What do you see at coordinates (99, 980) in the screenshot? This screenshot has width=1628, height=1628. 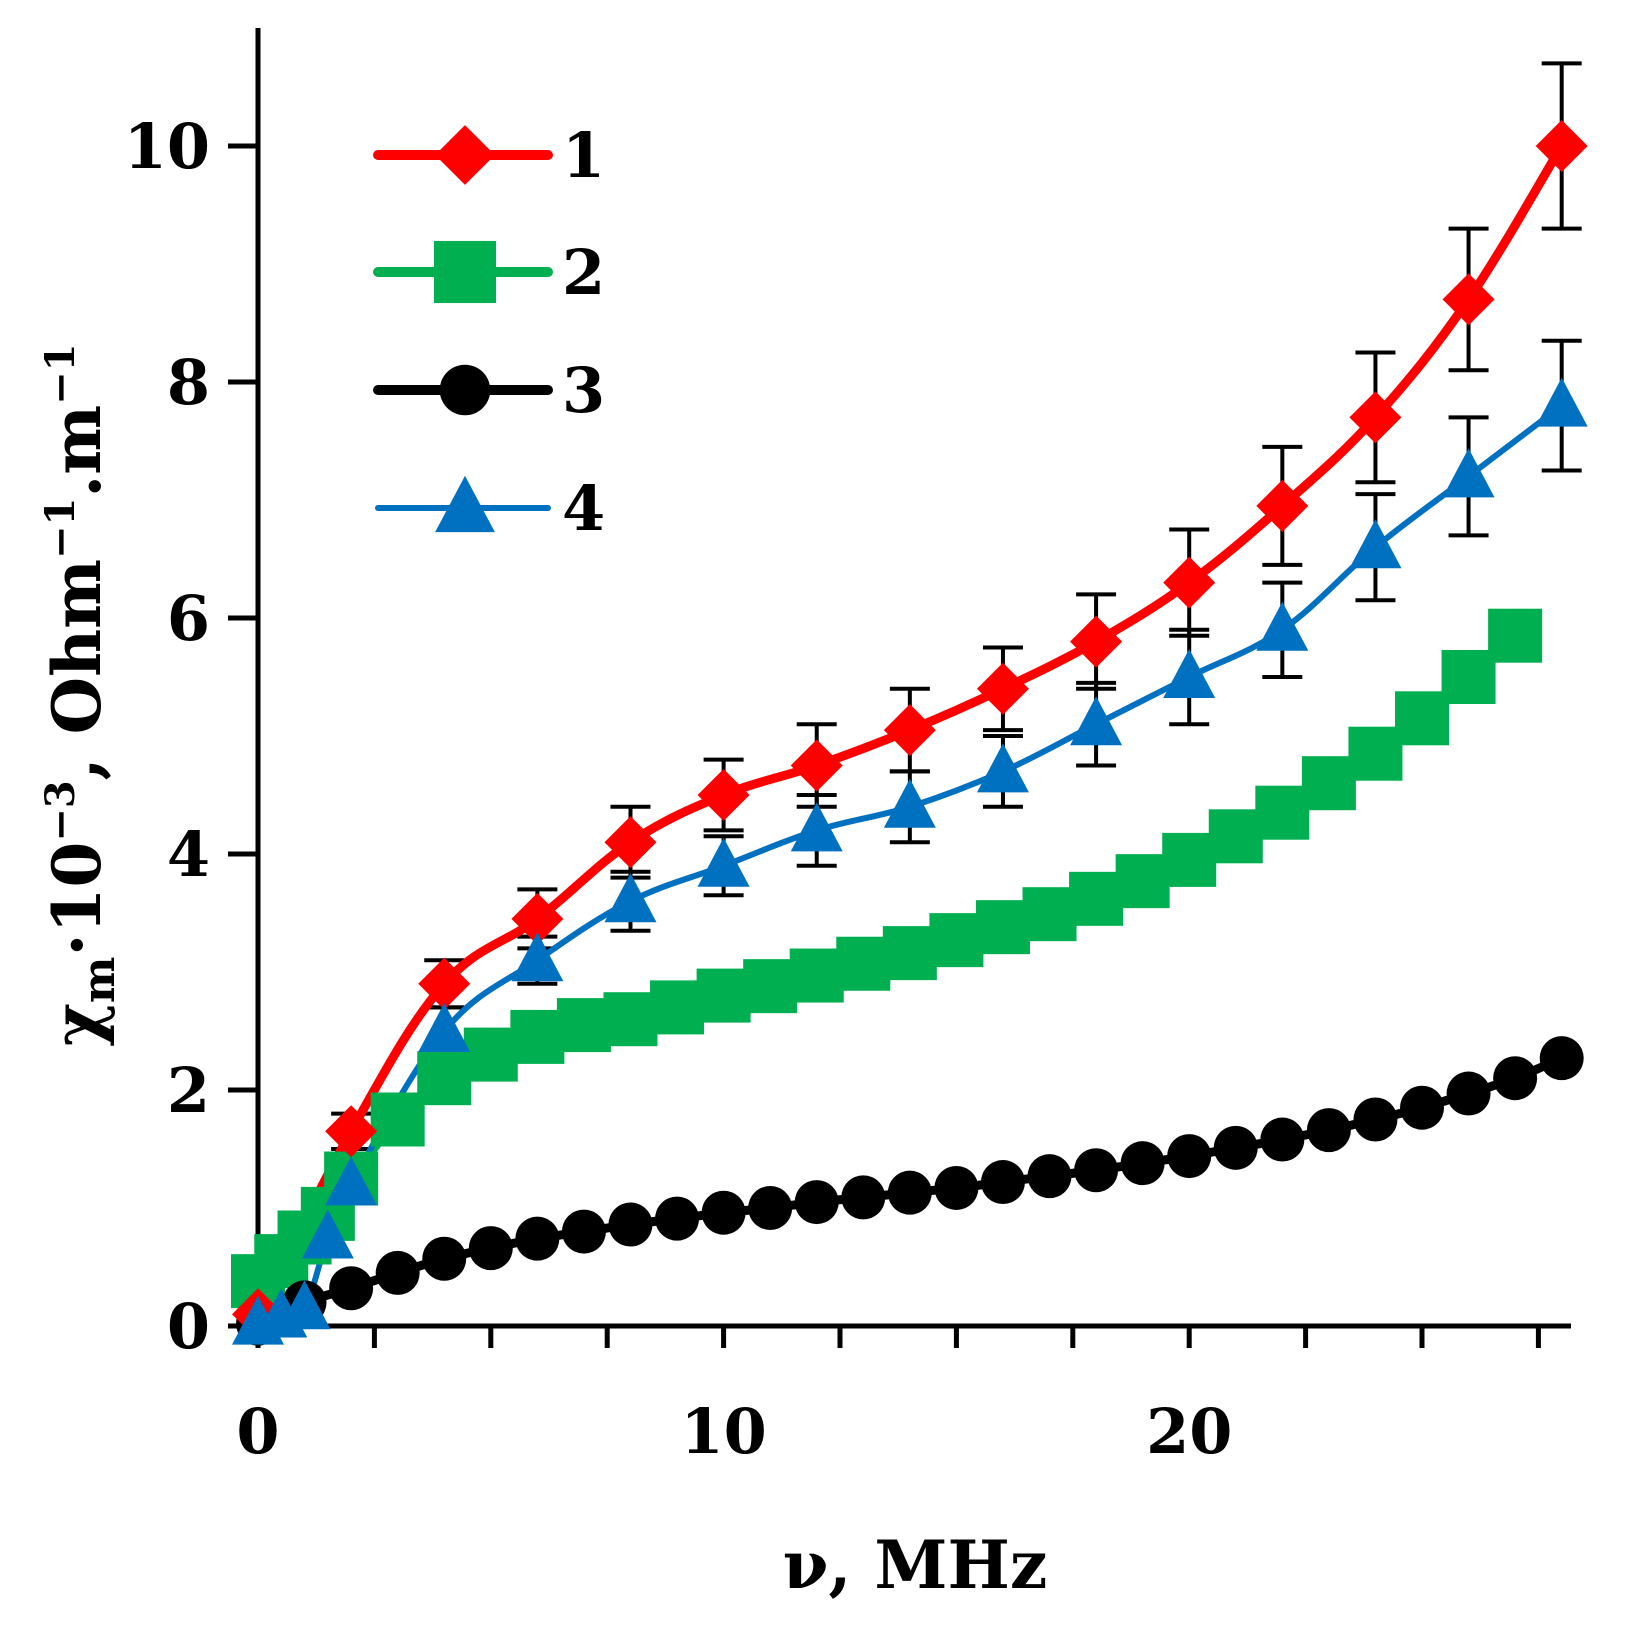 I see `y-title-subscript: m` at bounding box center [99, 980].